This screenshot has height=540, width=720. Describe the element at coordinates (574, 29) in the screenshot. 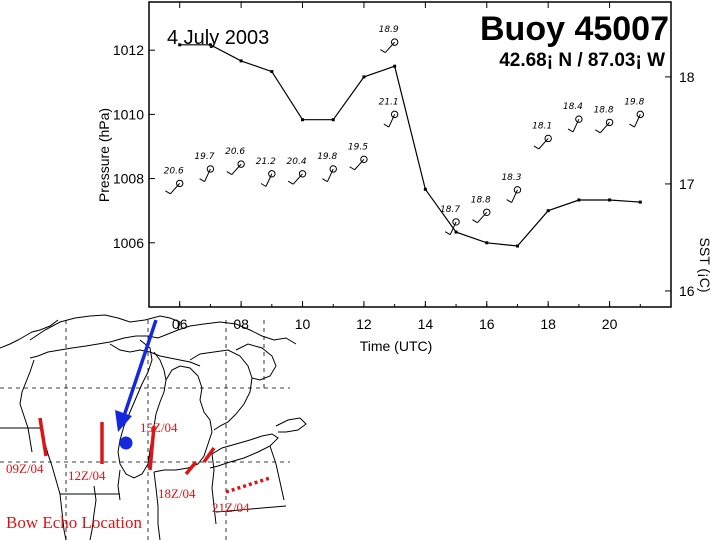

I see `chart-title: Buoy 45007` at that location.